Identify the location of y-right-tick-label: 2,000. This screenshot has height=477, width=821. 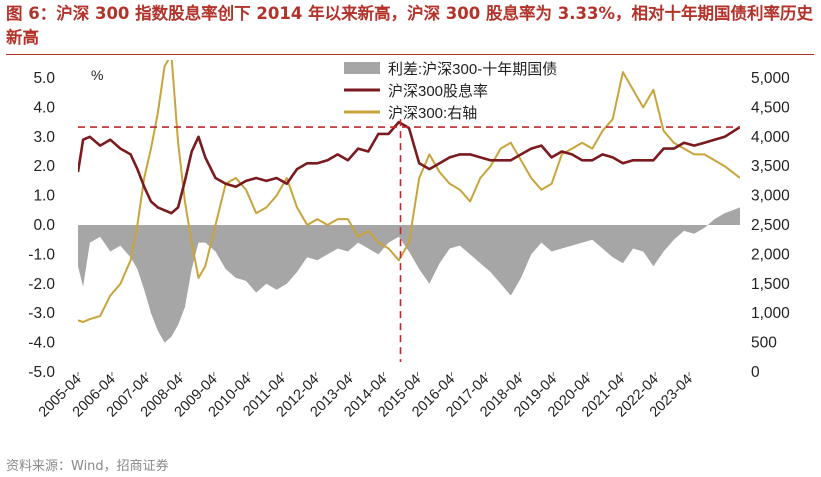
(770, 254).